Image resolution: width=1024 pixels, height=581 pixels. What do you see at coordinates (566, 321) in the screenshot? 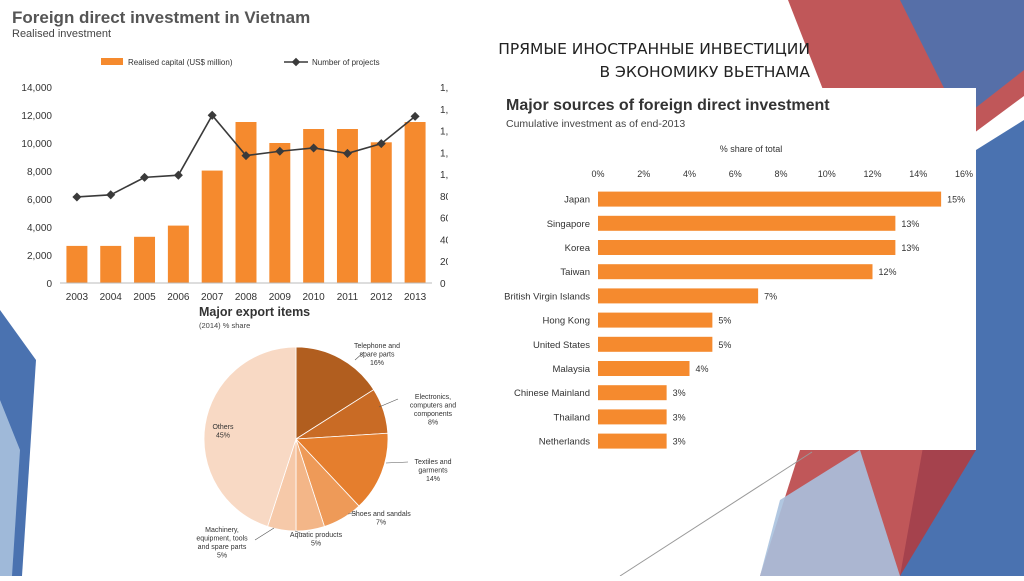
I see `sources-category-label: Hong Kong` at bounding box center [566, 321].